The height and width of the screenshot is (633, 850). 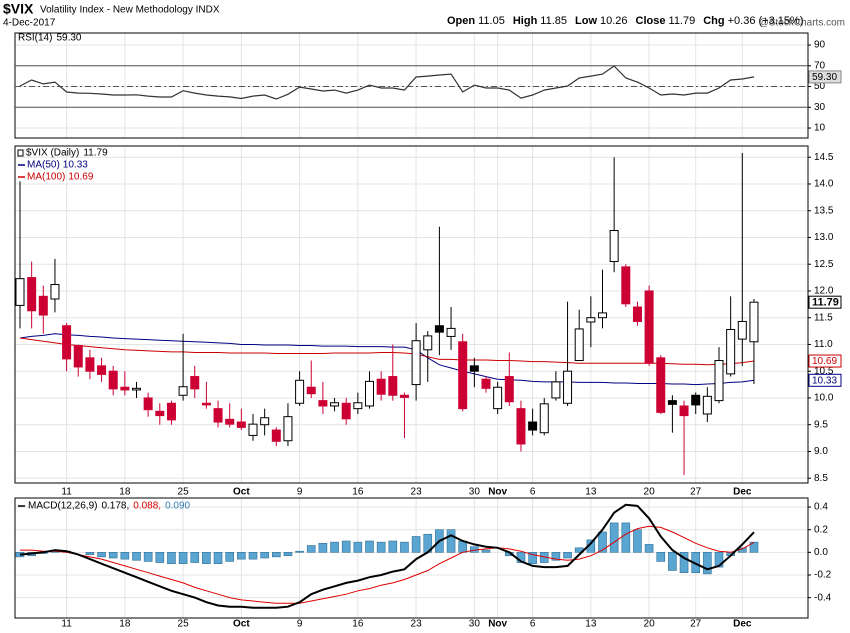 I want to click on x-tick-label: Nov, so click(x=497, y=492).